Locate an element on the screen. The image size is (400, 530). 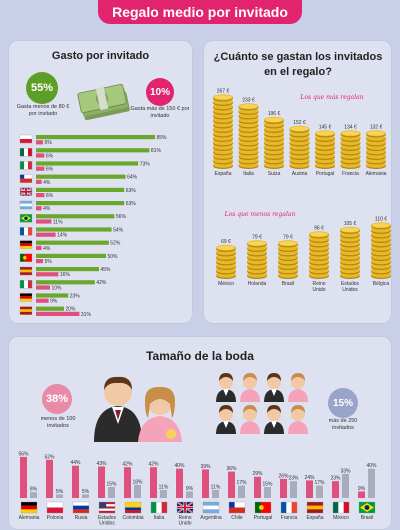
chart-caption: Los que más regalan is located at coordinates (331, 97).